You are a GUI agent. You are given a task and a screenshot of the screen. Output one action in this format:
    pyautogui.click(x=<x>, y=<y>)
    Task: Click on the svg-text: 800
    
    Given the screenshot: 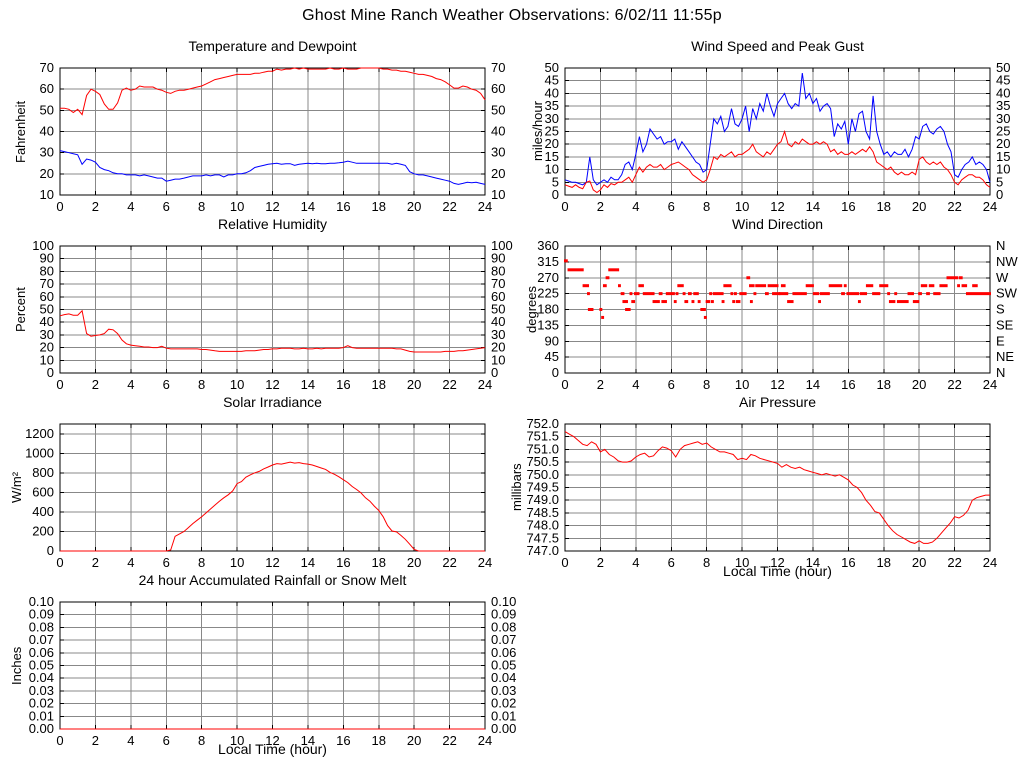 What is the action you would take?
    pyautogui.click(x=43, y=472)
    